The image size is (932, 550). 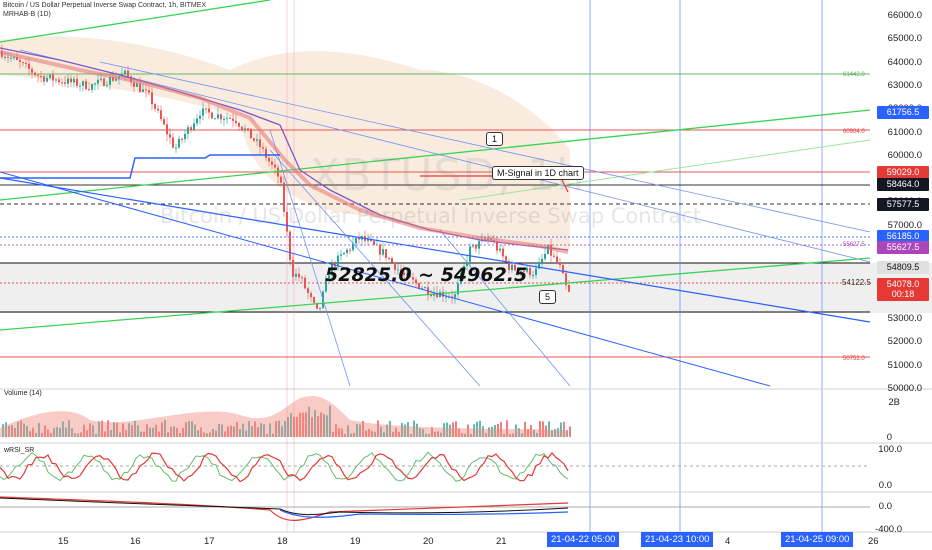 I want to click on time-label: 19, so click(x=355, y=541).